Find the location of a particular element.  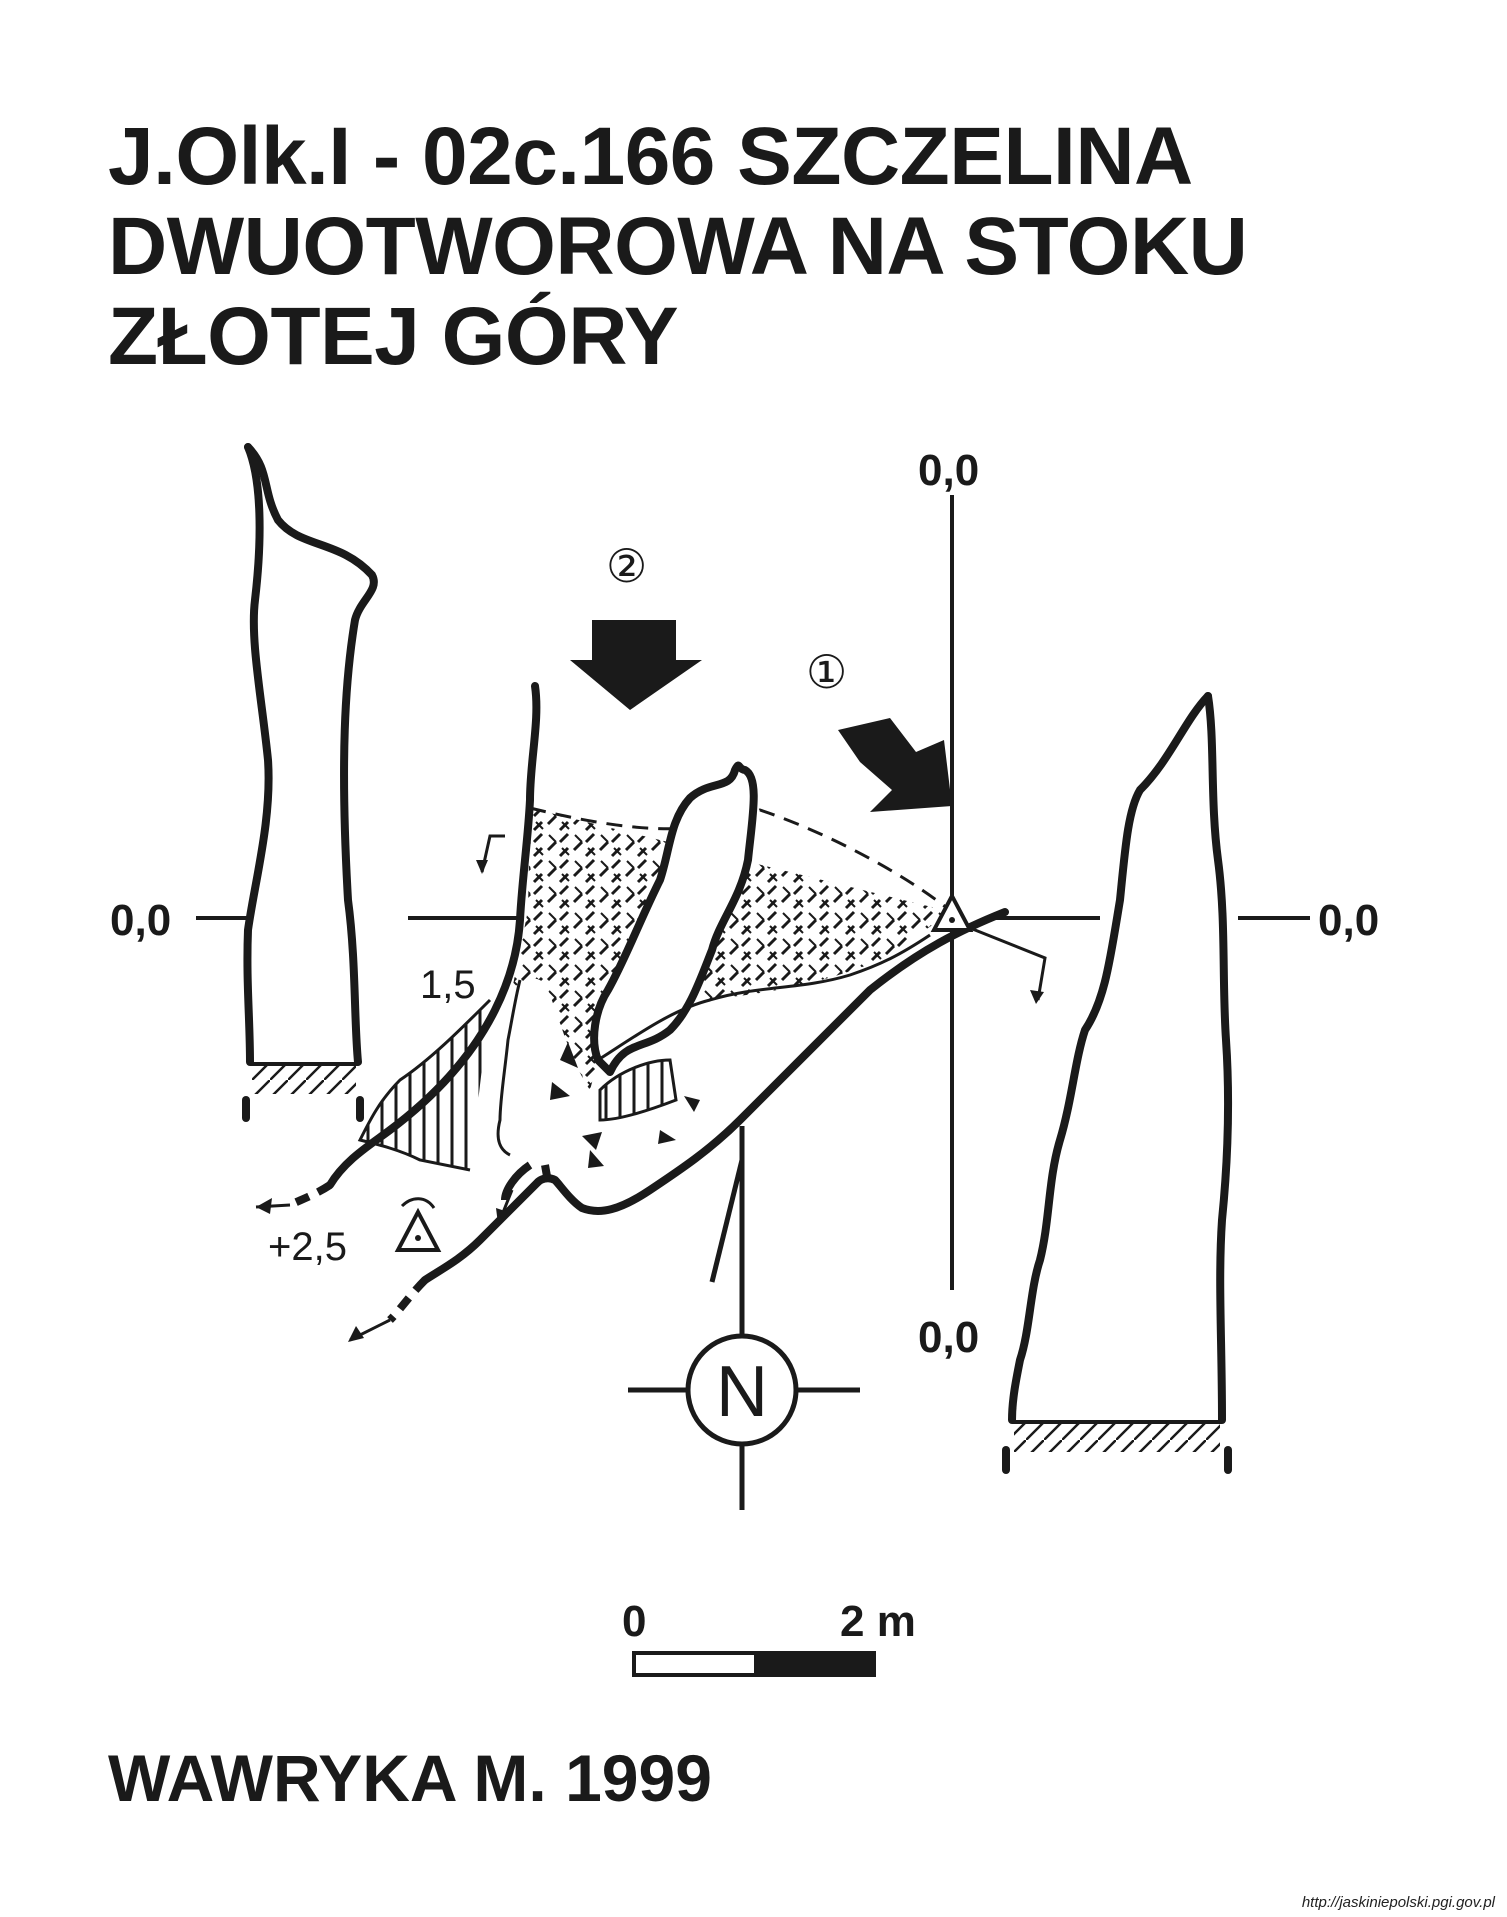

height-label-2: +2,5 is located at coordinates (307, 1247).